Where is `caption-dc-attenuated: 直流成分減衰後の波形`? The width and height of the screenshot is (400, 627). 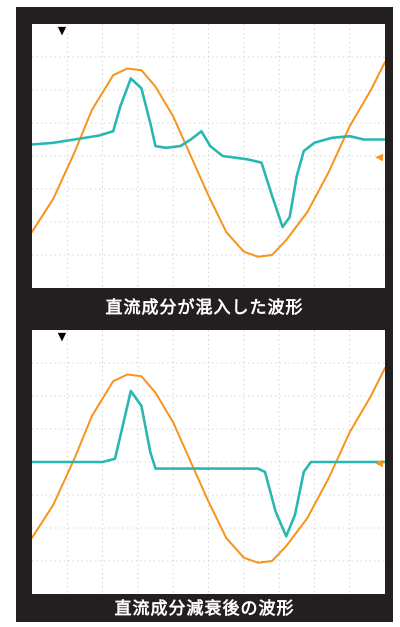
caption-dc-attenuated: 直流成分減衰後の波形 is located at coordinates (204, 609).